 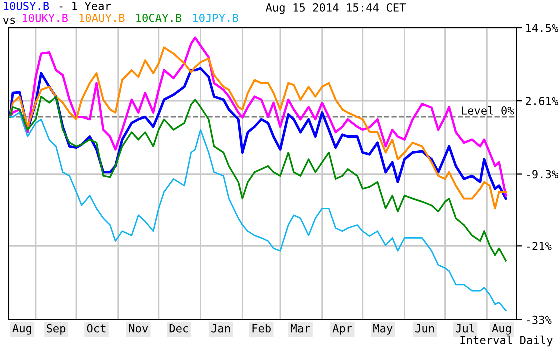 What do you see at coordinates (383, 329) in the screenshot?
I see `x-tick-label: May` at bounding box center [383, 329].